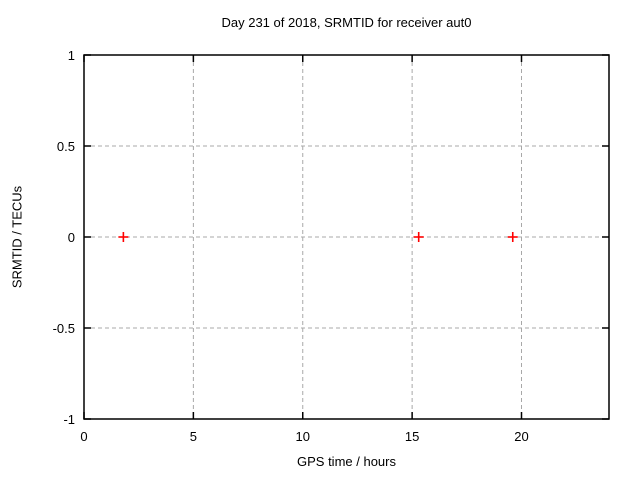  I want to click on x-axis-label: GPS time / hours, so click(346, 461).